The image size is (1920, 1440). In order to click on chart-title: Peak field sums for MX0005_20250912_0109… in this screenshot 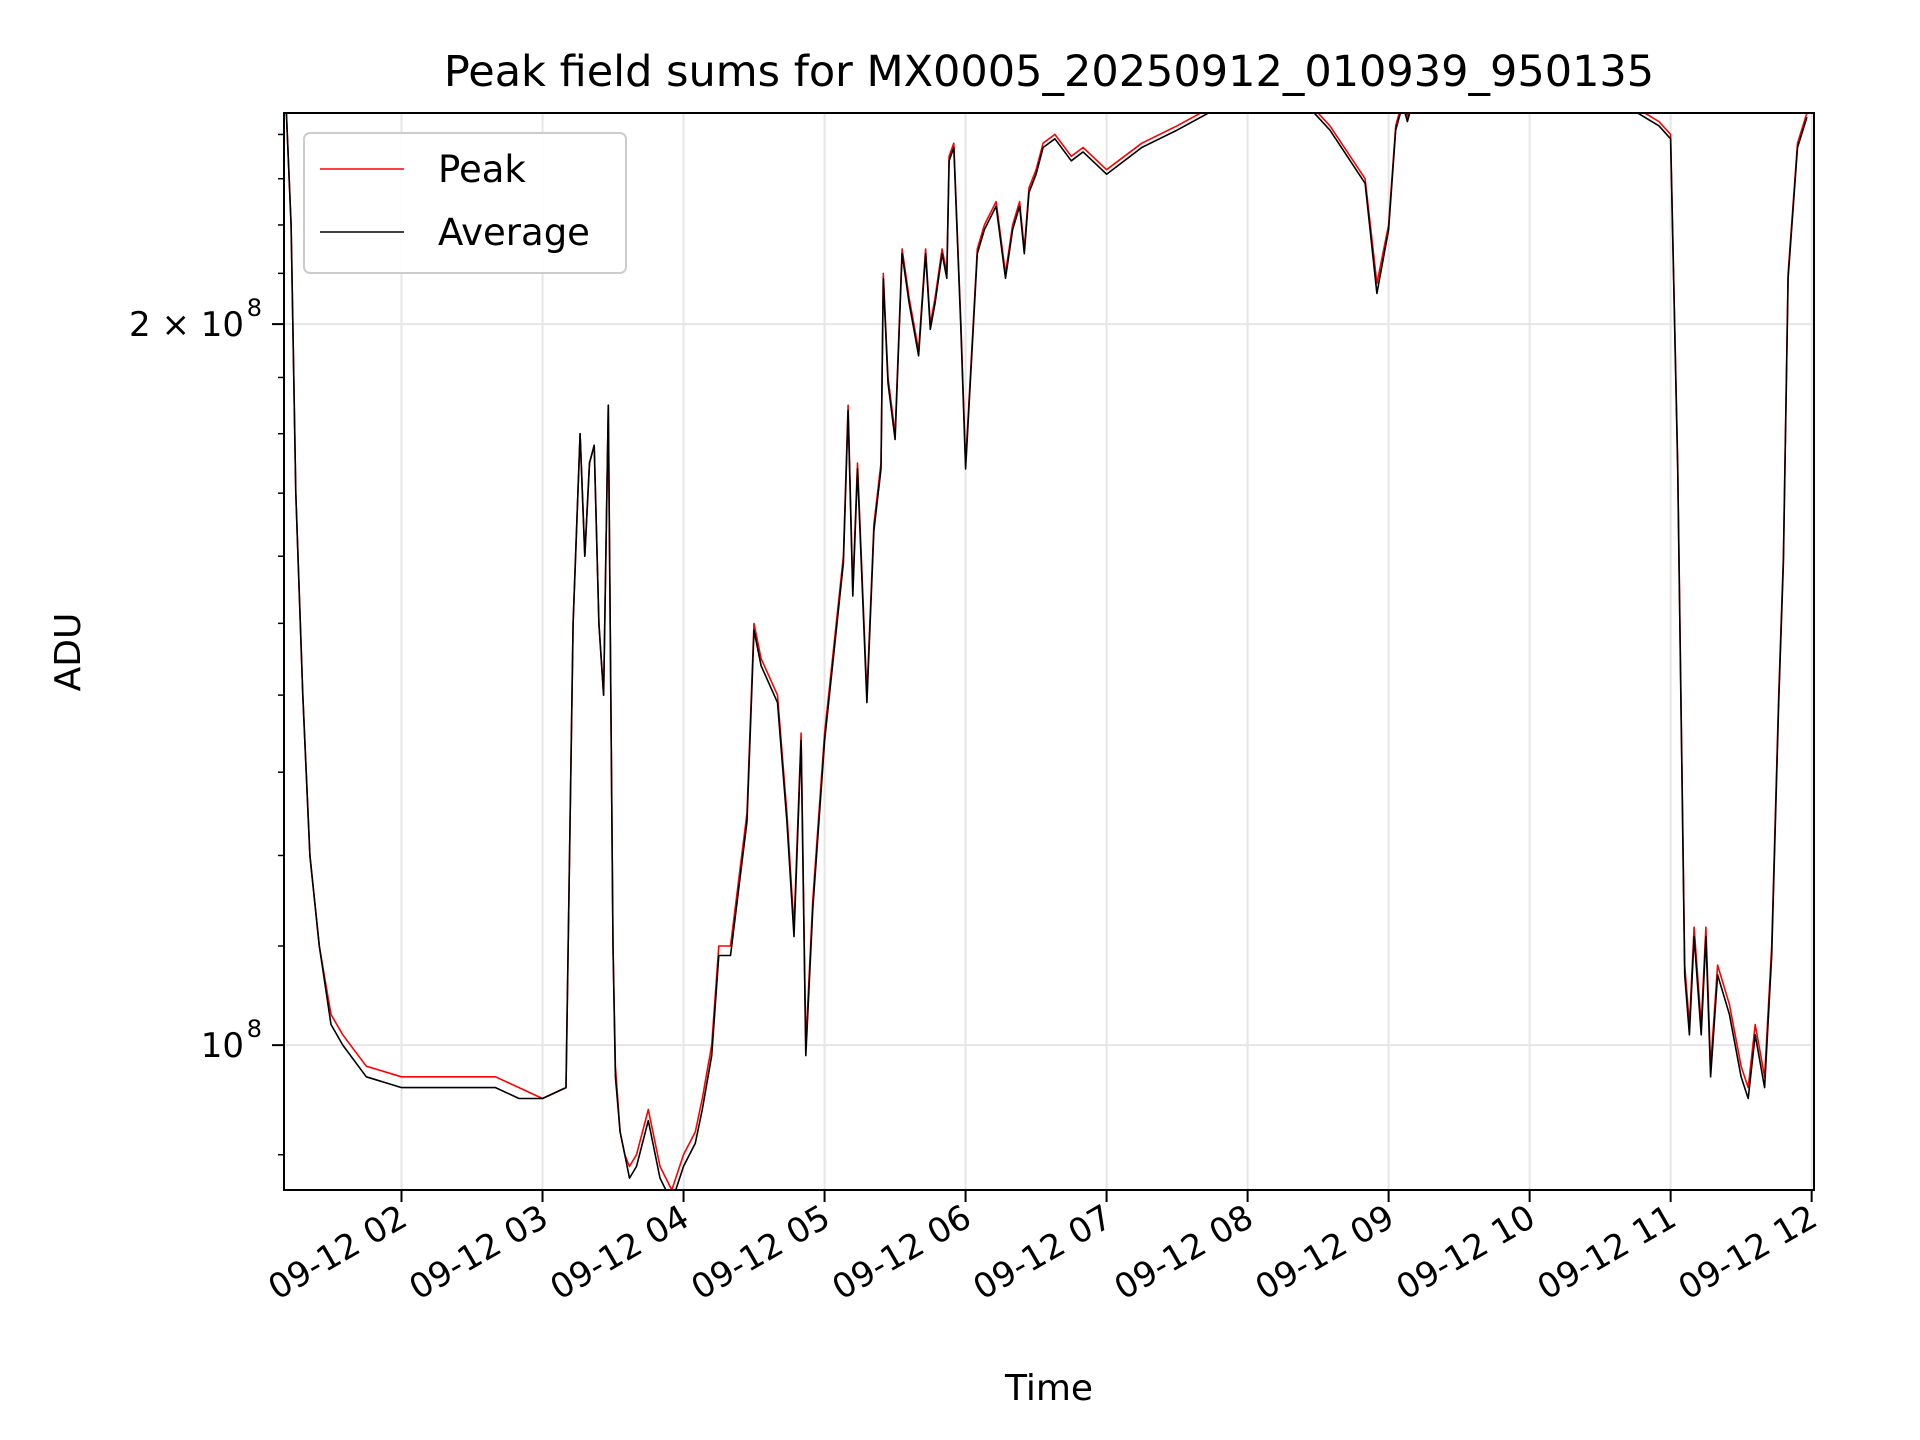, I will do `click(1049, 72)`.